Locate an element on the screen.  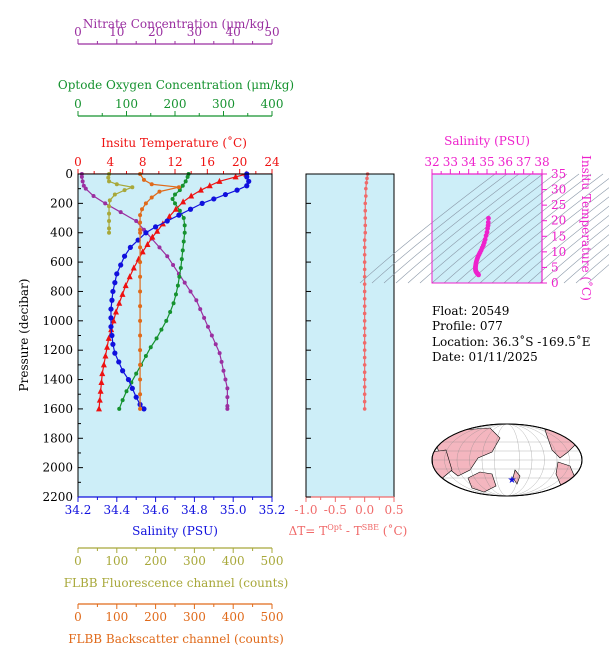
pressure-tick-label: 1400 is located at coordinates (57, 380).